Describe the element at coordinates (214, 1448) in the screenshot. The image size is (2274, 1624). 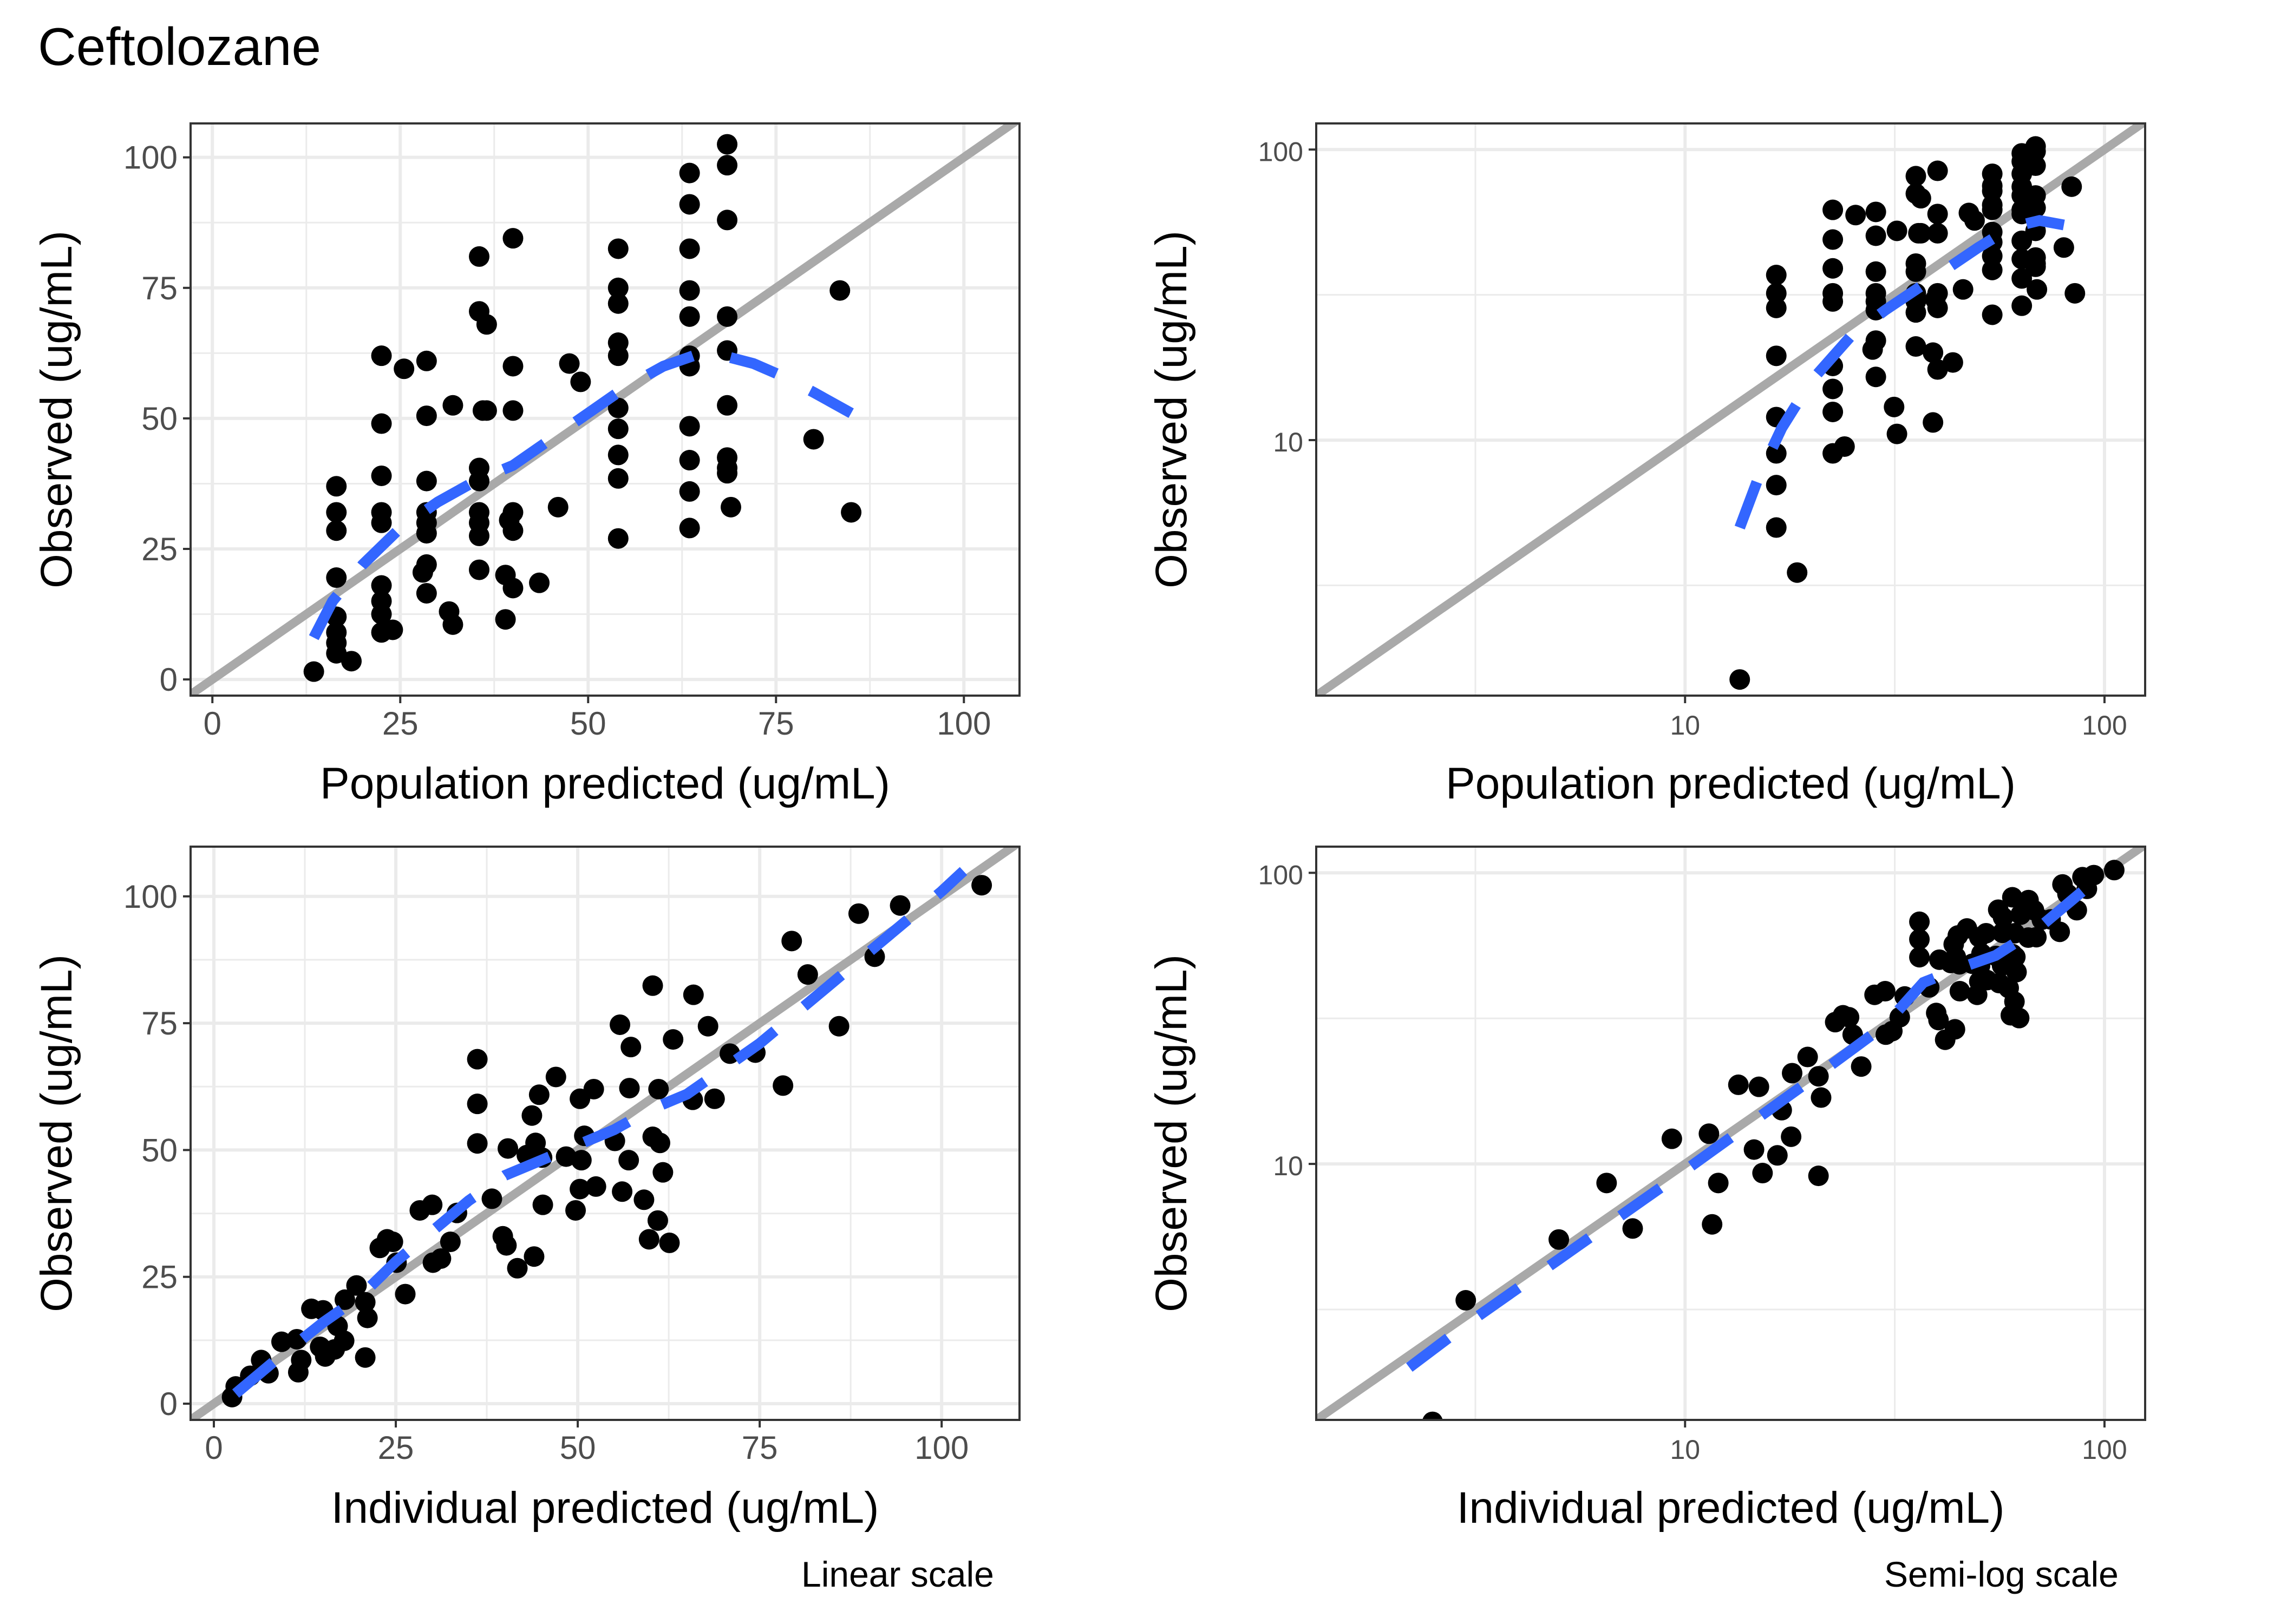
I see `x-tick-label: 0` at that location.